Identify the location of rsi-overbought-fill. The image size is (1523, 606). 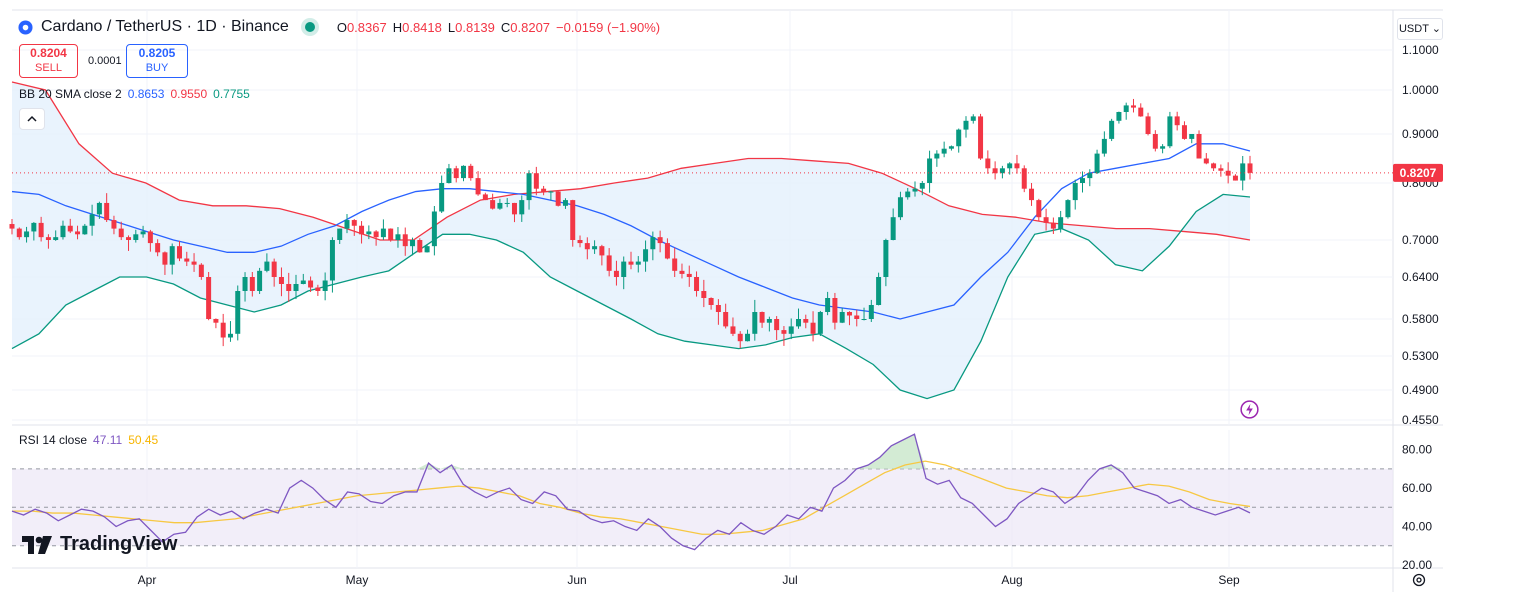
(769, 451).